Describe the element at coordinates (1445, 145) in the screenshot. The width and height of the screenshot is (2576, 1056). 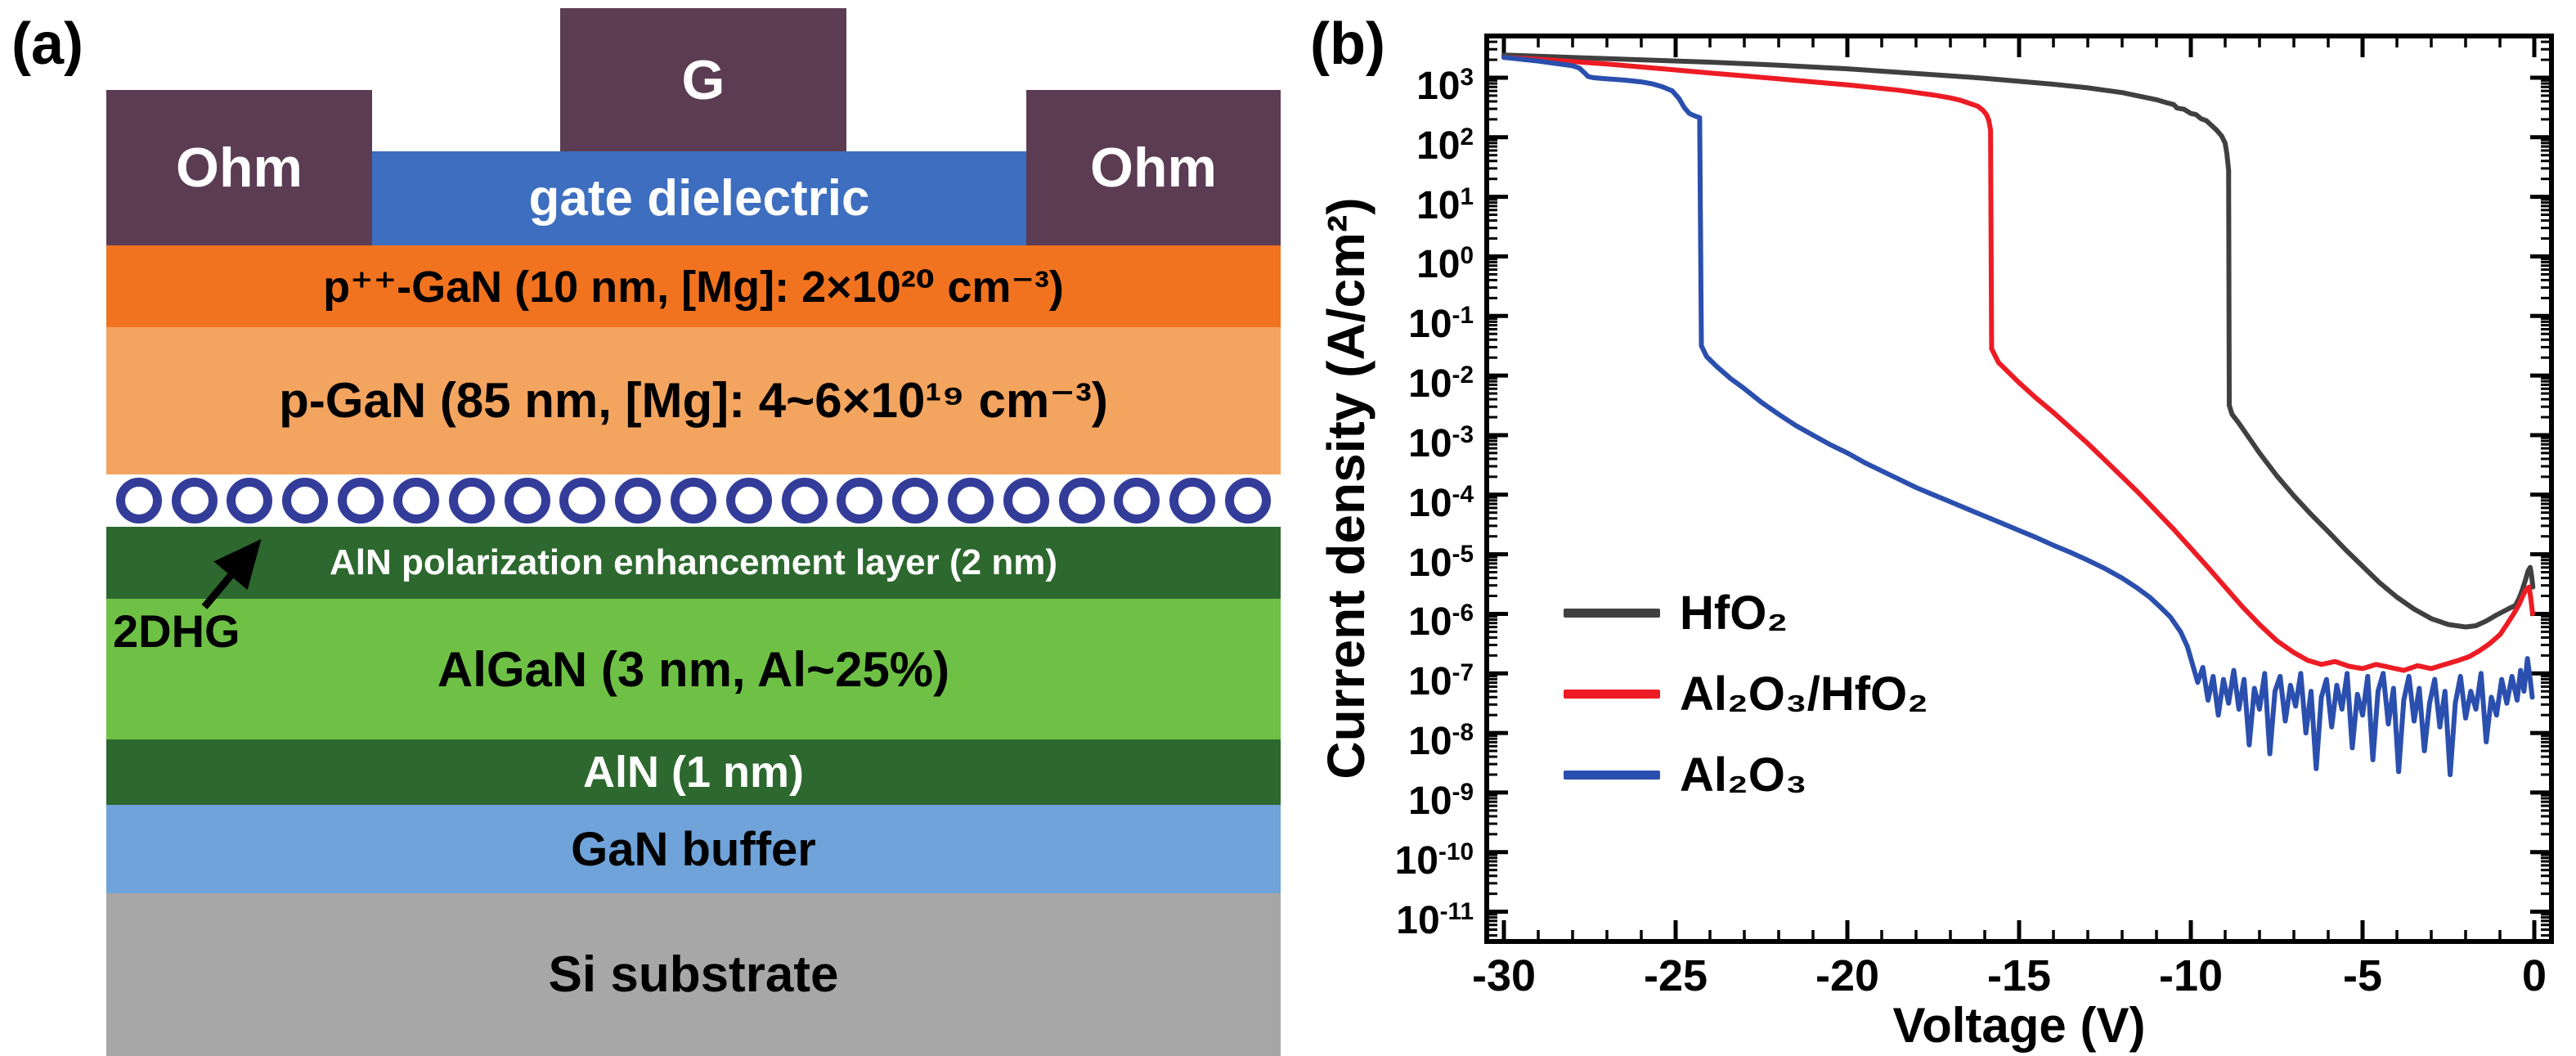
I see `y-tick-label: 10²` at that location.